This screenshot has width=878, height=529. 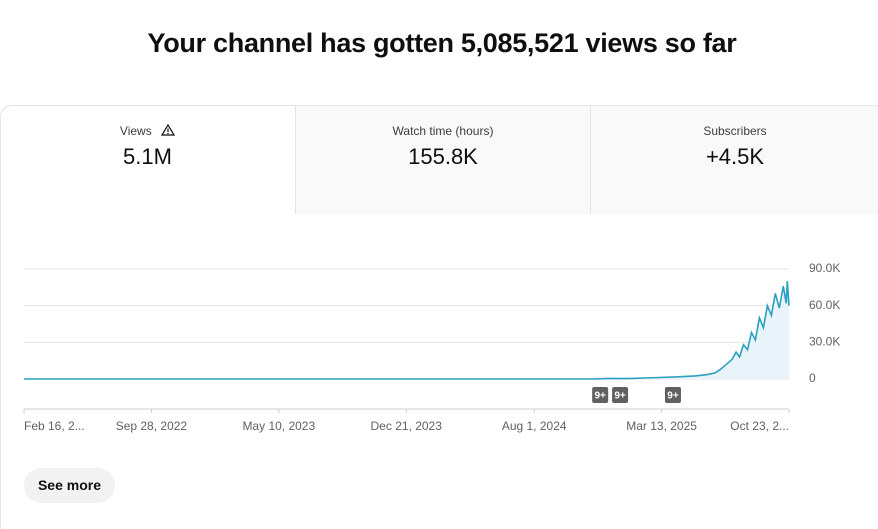 I want to click on tab-label: Subscribers, so click(x=735, y=131).